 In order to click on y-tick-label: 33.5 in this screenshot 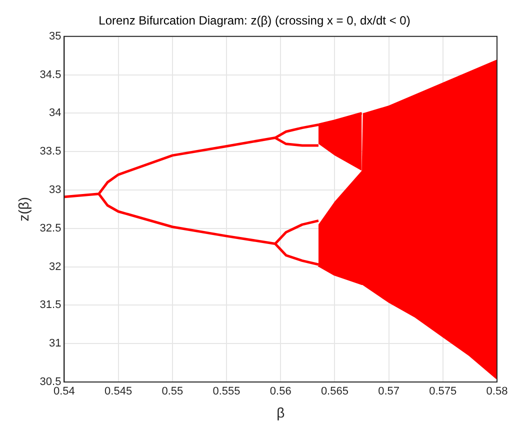, I will do `click(51, 152)`.